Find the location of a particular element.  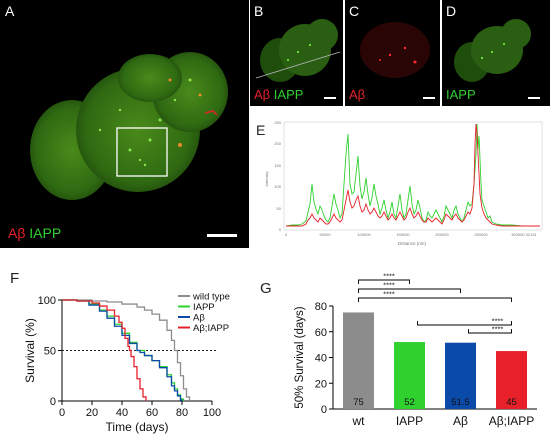

panel-b-image: B Aβ IAPP is located at coordinates (296, 53).